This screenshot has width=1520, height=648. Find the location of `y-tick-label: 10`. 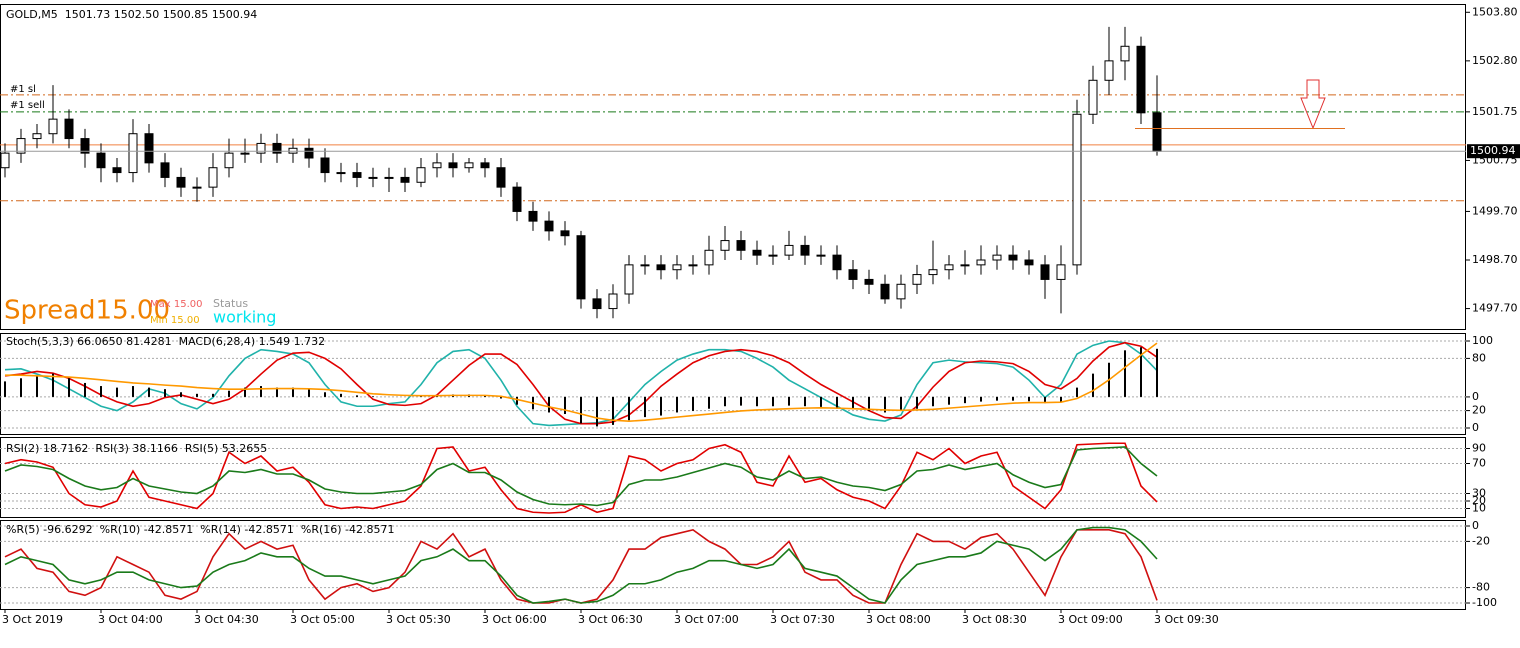

y-tick-label: 10 is located at coordinates (1479, 508).